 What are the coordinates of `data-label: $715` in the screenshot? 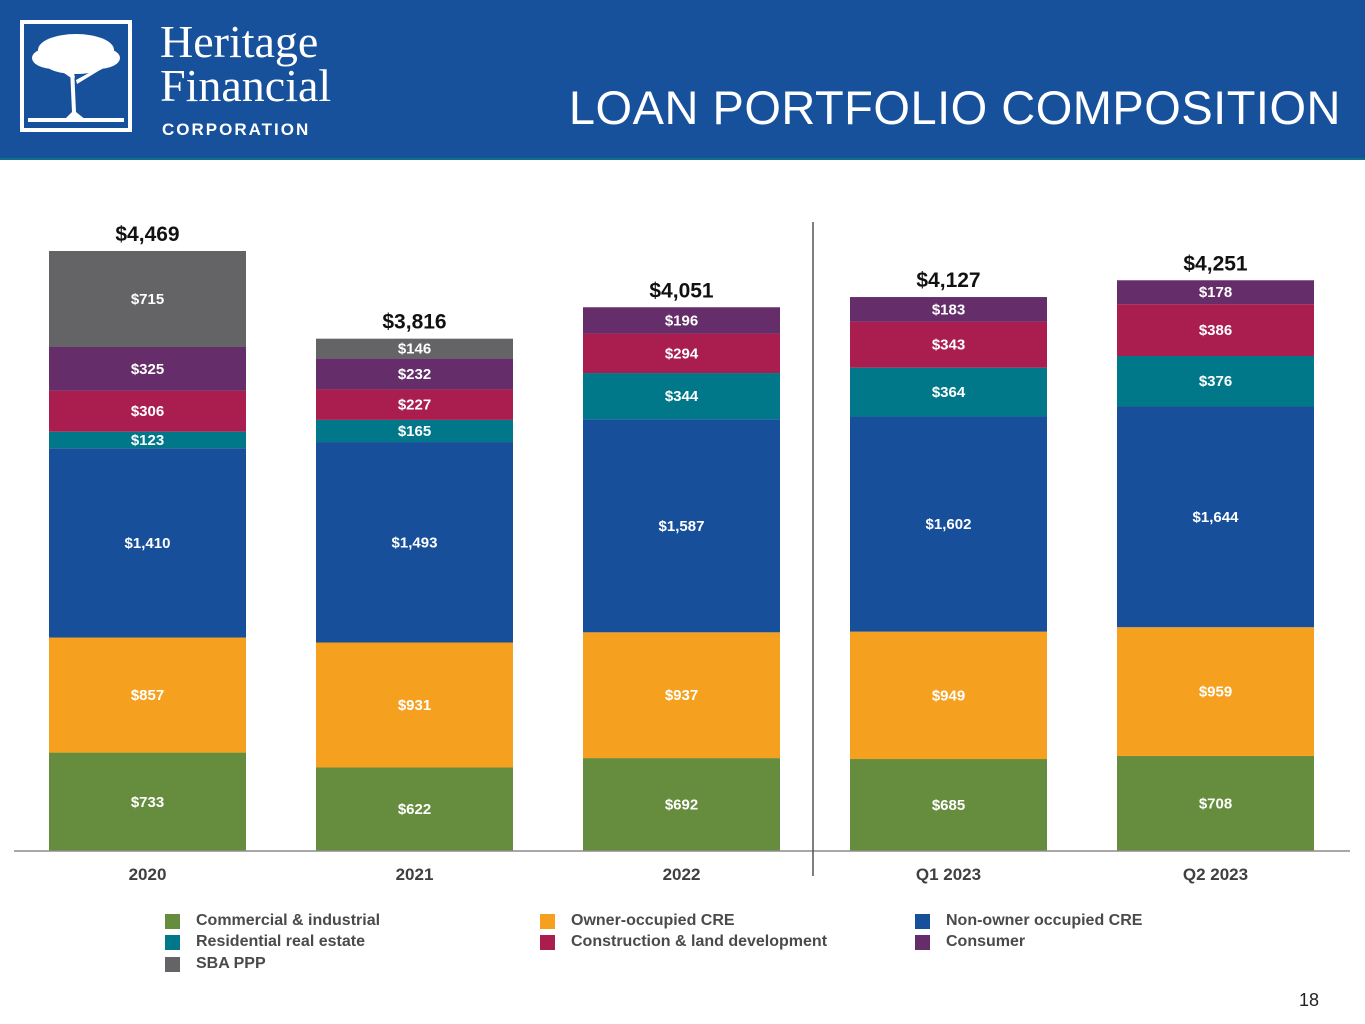 It's located at (147, 299).